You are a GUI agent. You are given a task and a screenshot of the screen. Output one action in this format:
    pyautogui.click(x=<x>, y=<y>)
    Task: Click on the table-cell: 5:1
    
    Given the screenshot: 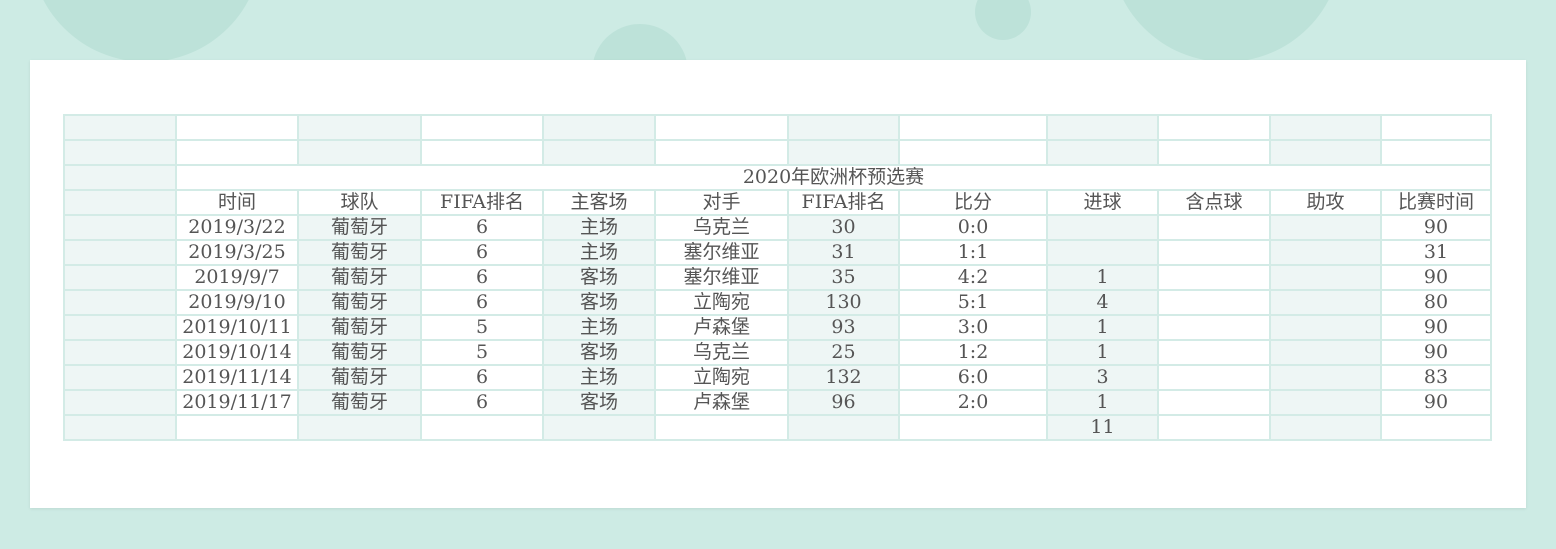 What is the action you would take?
    pyautogui.click(x=973, y=302)
    